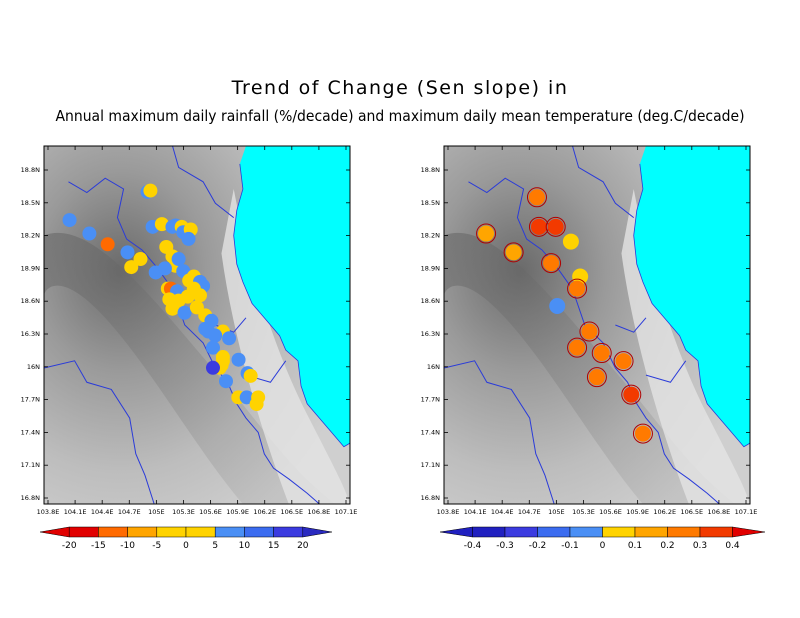 This screenshot has width=800, height=618. Describe the element at coordinates (30, 465) in the screenshot. I see `lat-label: 17.1N` at that location.